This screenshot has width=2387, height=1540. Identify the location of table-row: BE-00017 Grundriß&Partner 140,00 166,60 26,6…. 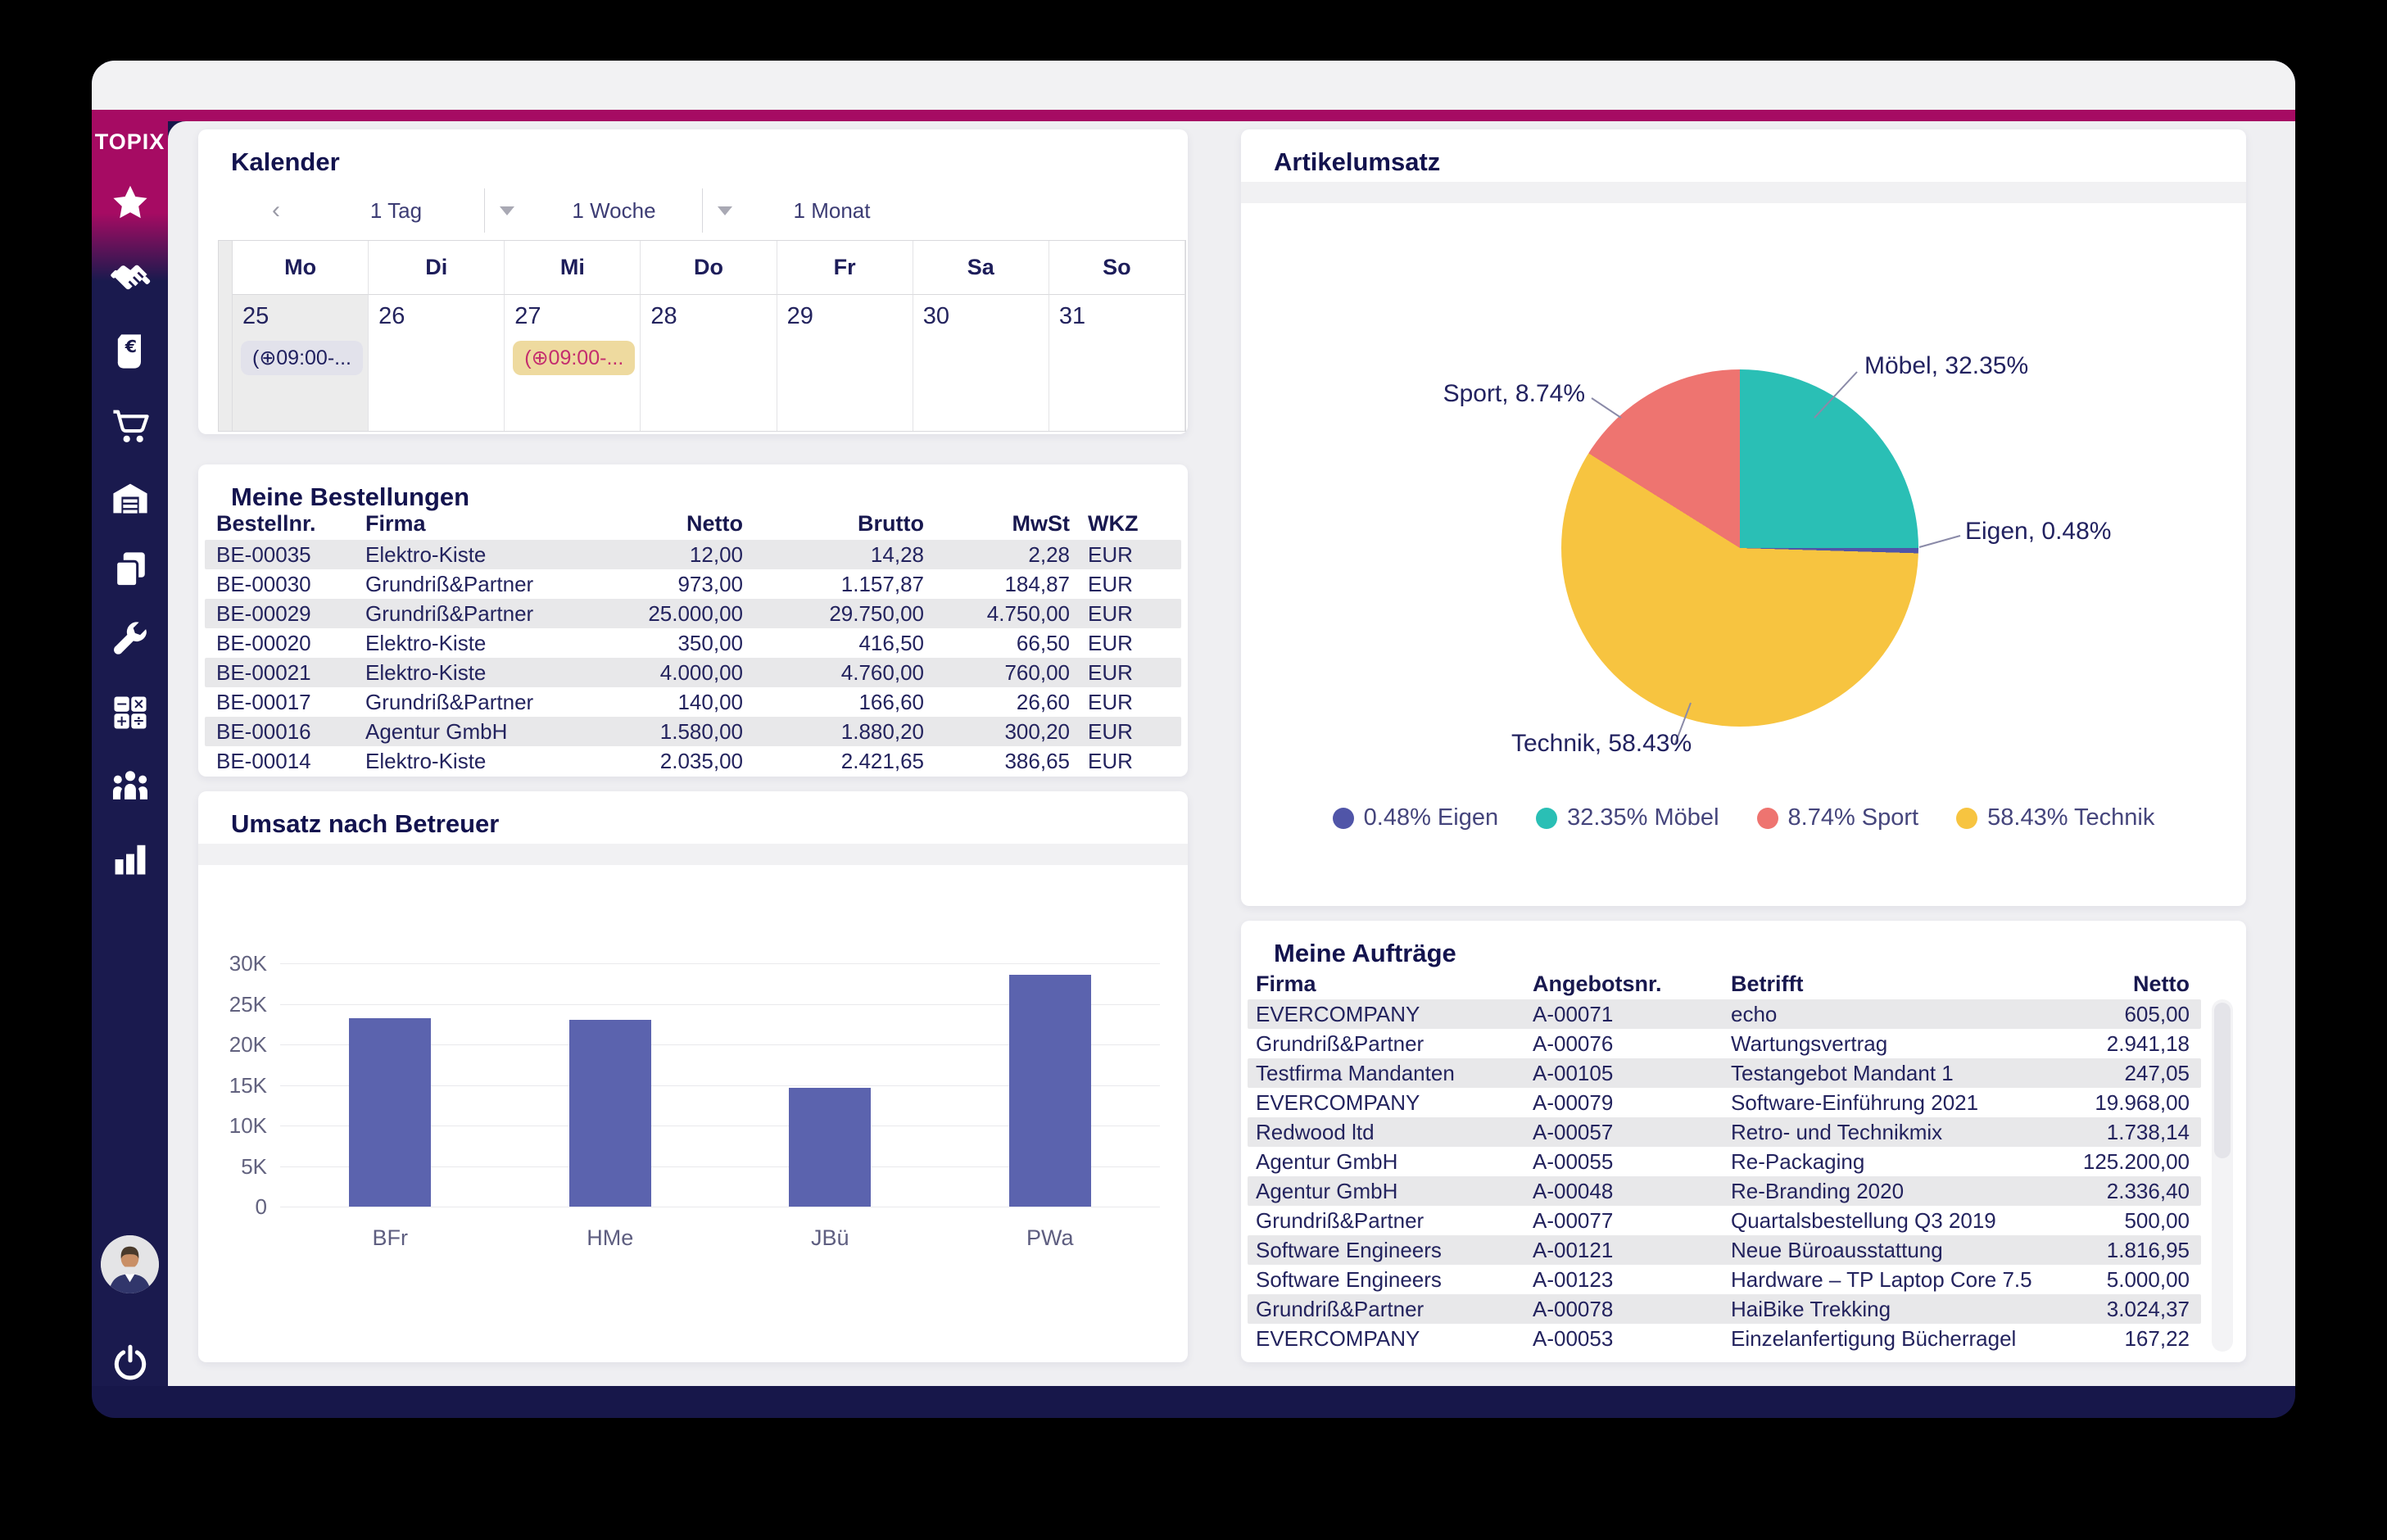
(693, 702).